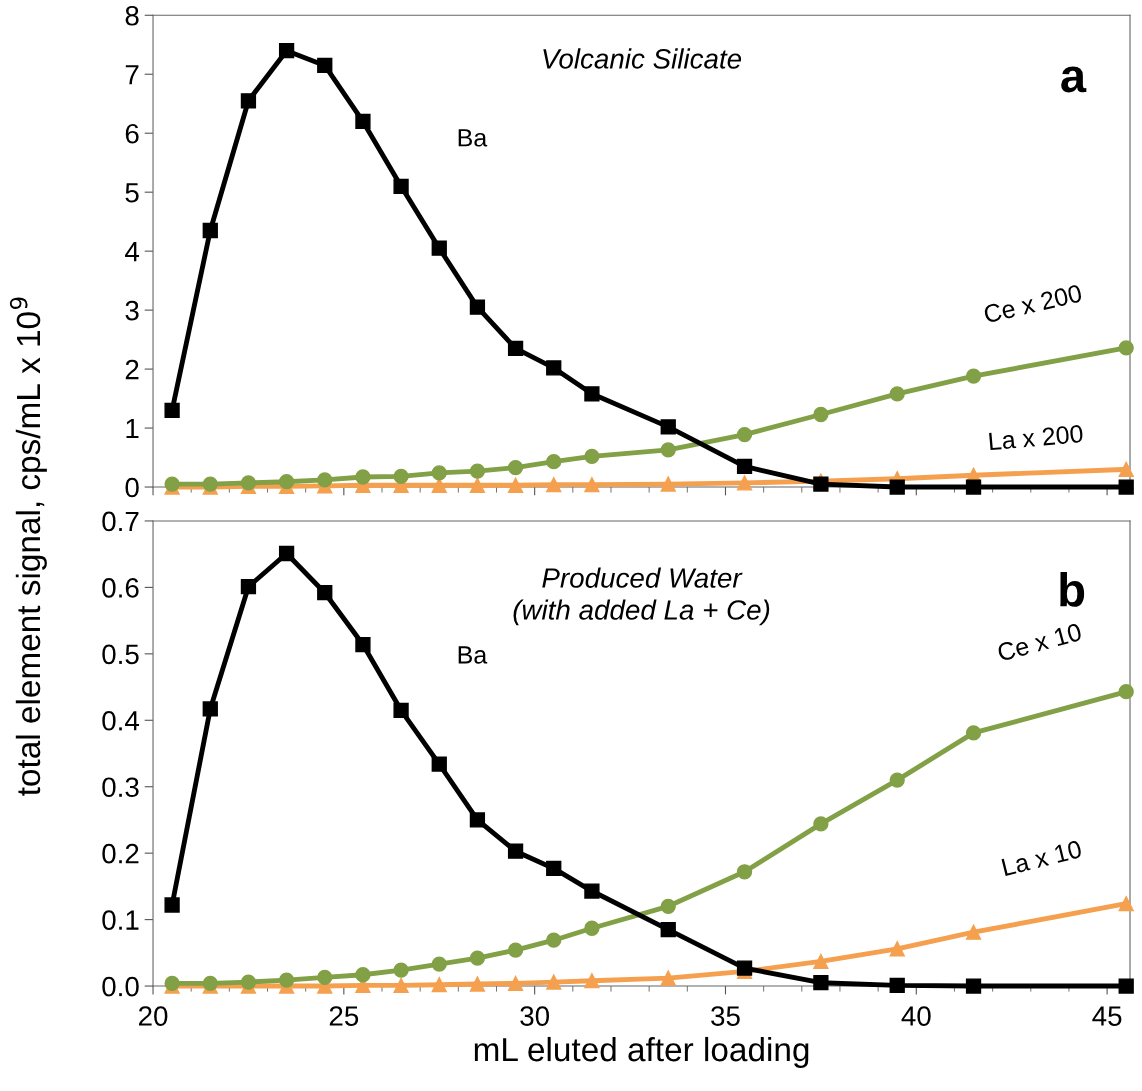 This screenshot has height=1091, width=1142. What do you see at coordinates (132, 429) in the screenshot?
I see `y-tick-label: 1` at bounding box center [132, 429].